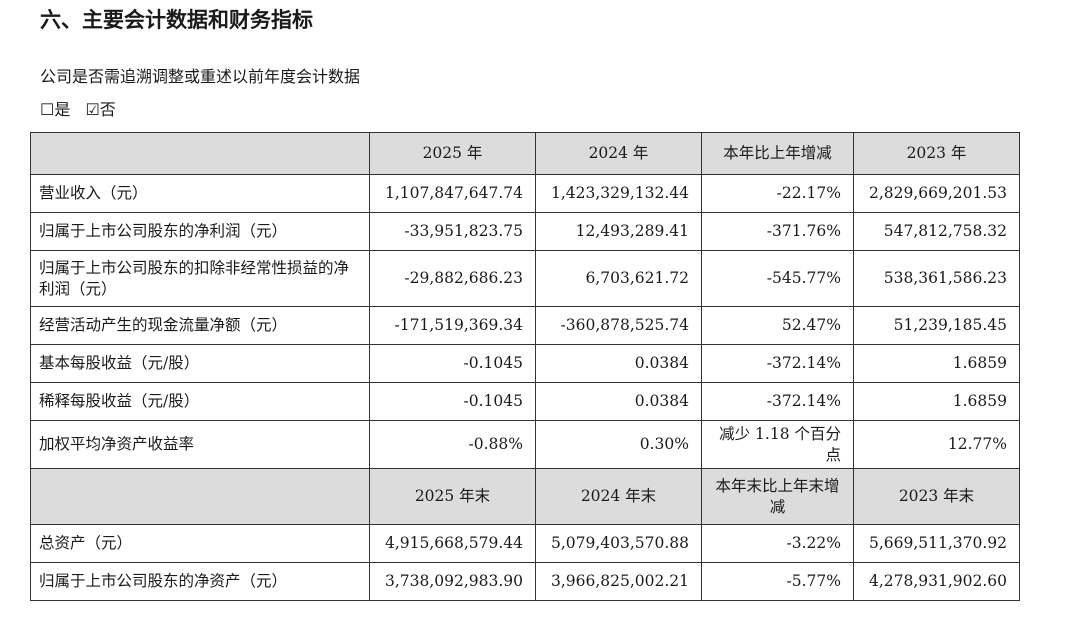  Describe the element at coordinates (936, 444) in the screenshot. I see `cell-value: 12.77%` at that location.